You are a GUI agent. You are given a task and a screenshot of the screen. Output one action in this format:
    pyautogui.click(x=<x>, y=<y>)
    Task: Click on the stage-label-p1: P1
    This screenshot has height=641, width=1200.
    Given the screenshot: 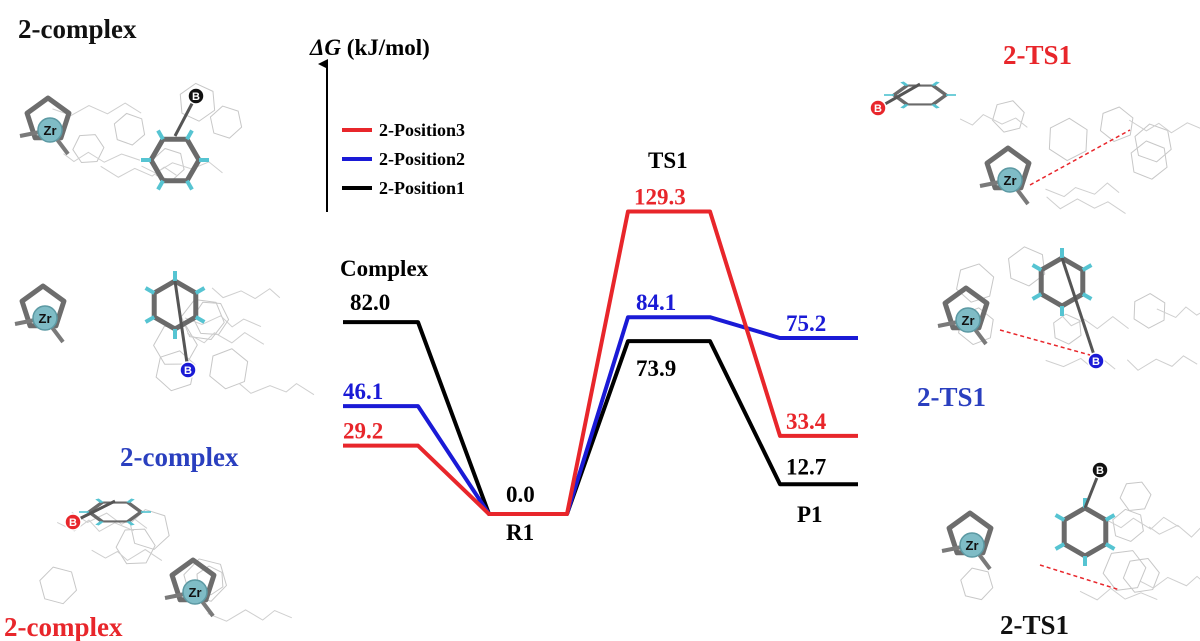 What is the action you would take?
    pyautogui.click(x=810, y=514)
    